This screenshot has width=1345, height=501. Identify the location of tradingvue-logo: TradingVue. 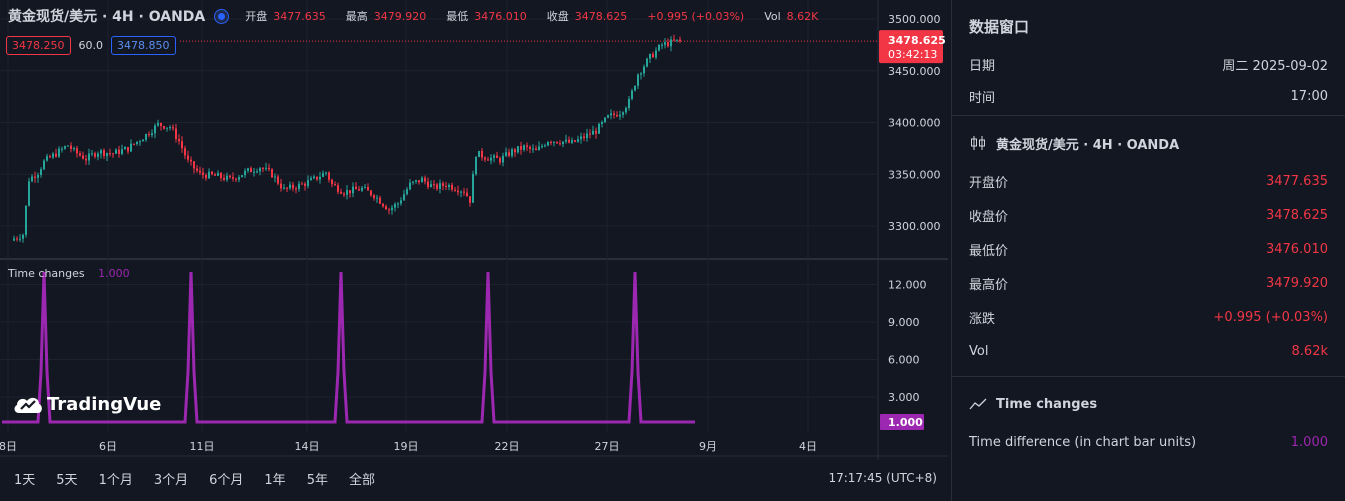
(86, 404).